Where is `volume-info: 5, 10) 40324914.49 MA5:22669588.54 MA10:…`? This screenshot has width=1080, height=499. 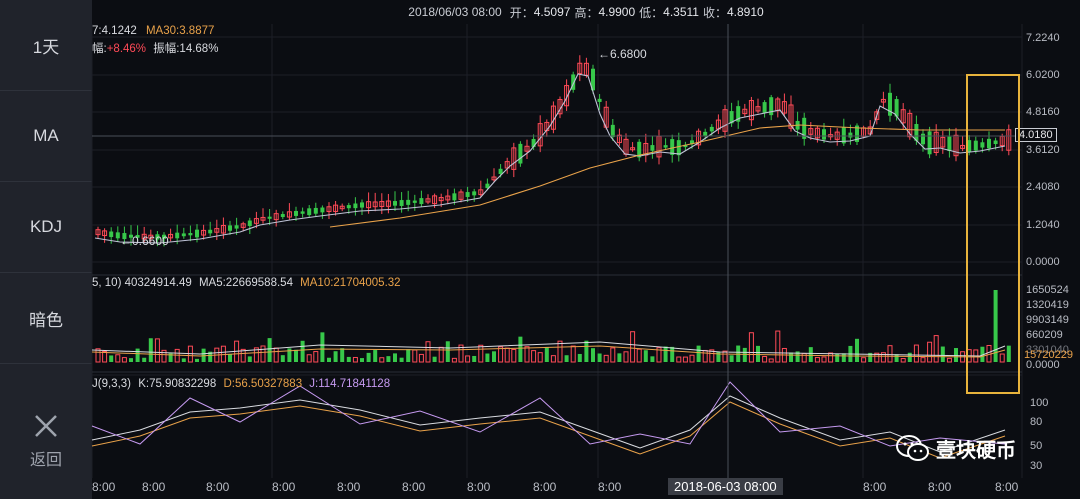 volume-info: 5, 10) 40324914.49 MA5:22669588.54 MA10:… is located at coordinates (246, 283).